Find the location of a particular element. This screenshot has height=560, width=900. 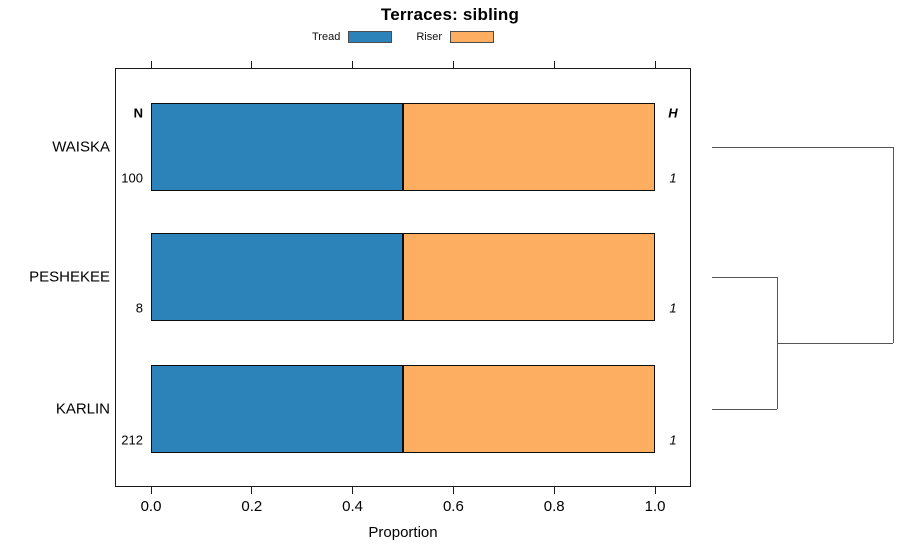

n-value: 8 is located at coordinates (139, 308).